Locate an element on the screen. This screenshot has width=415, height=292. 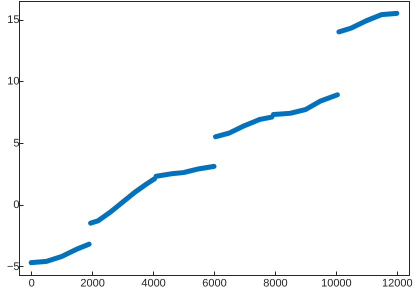
y-tick-label: −5 is located at coordinates (13, 266).